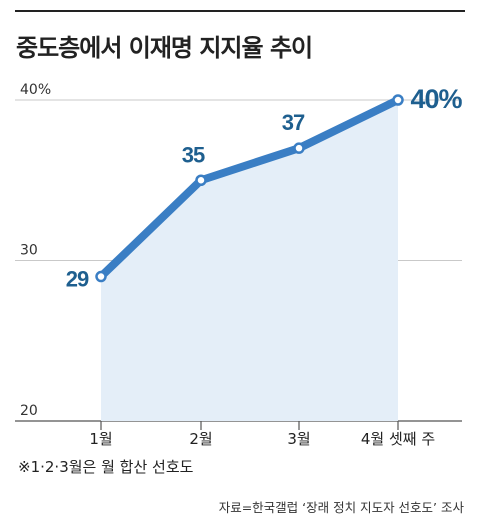 The width and height of the screenshot is (480, 531). I want to click on data-label: 35, so click(193, 154).